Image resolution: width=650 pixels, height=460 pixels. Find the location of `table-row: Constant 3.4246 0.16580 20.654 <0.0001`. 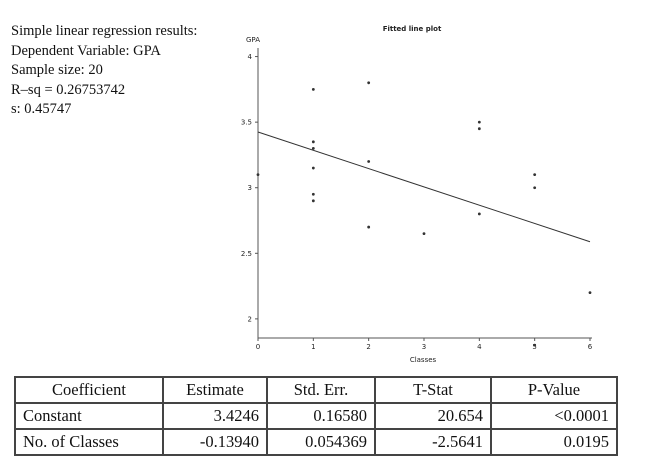

table-row: Constant 3.4246 0.16580 20.654 <0.0001 is located at coordinates (316, 416).